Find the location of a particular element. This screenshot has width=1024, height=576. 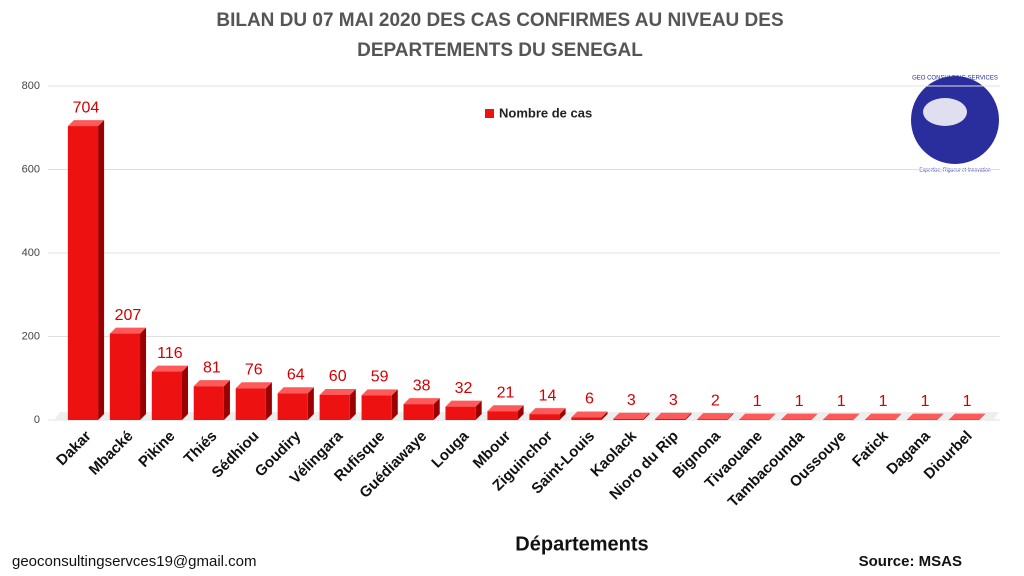

x-axis-label: Départements is located at coordinates (581, 544).